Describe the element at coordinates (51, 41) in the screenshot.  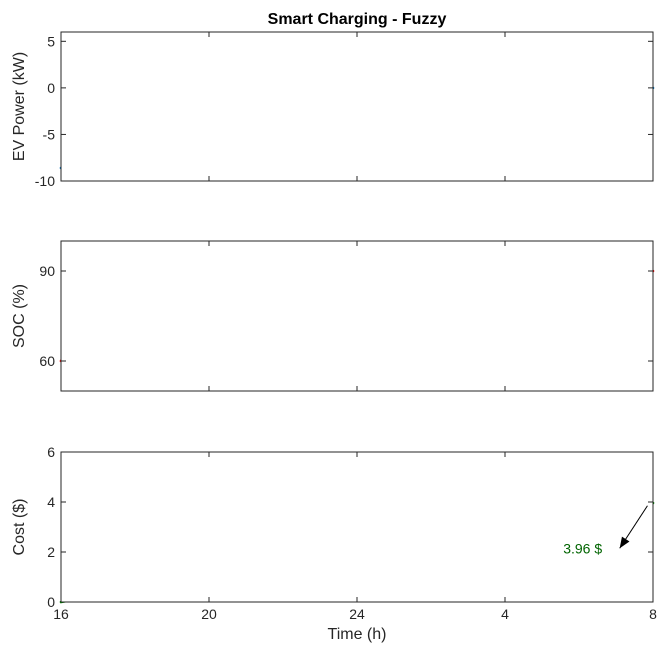
I see `y-tick-label: 5` at that location.